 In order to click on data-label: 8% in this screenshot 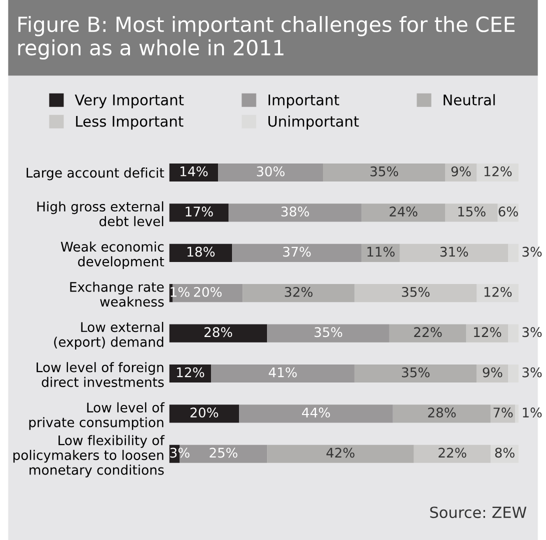, I will do `click(504, 453)`.